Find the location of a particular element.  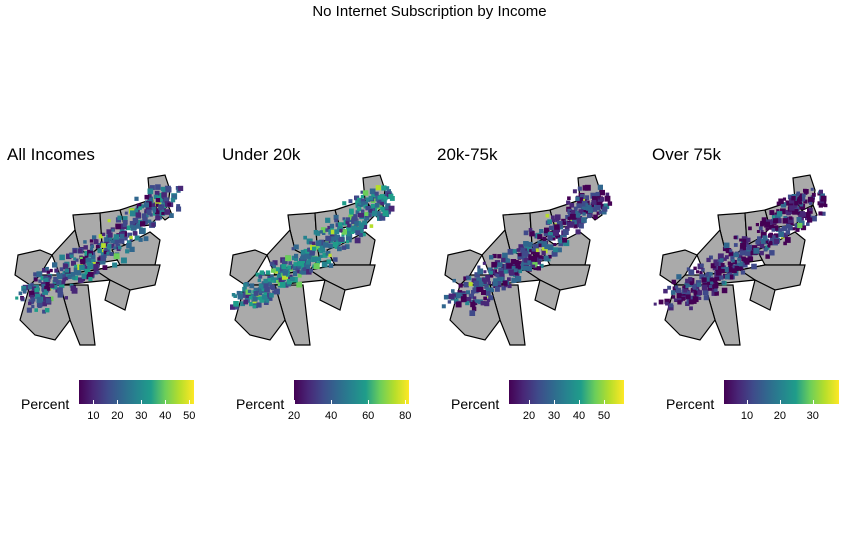

legend-tick-label: 20 is located at coordinates (529, 416).